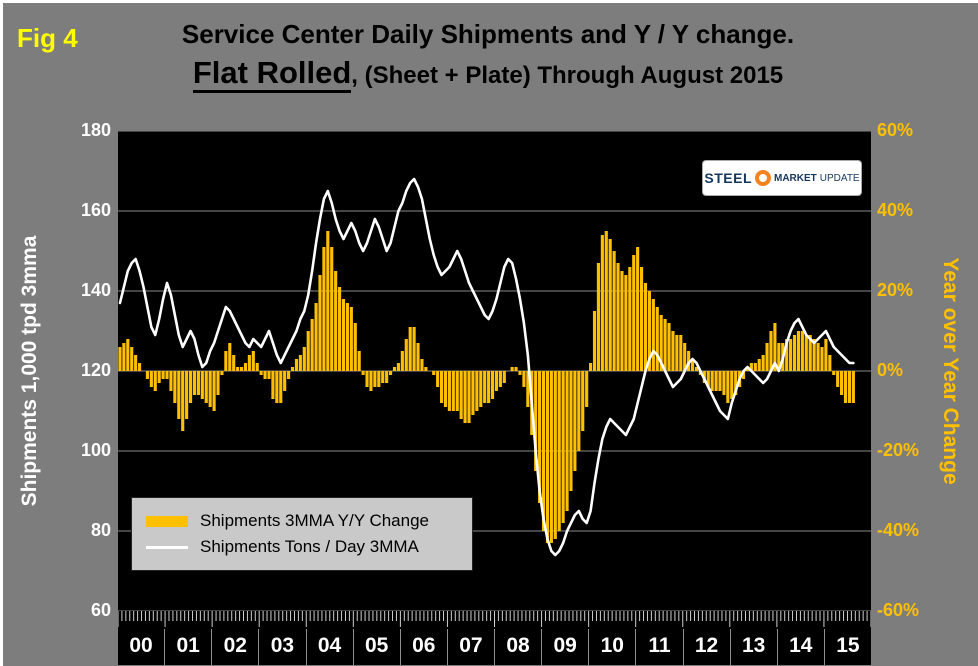 This screenshot has width=978, height=666. I want to click on left-axis-tick-label: 80, so click(100, 530).